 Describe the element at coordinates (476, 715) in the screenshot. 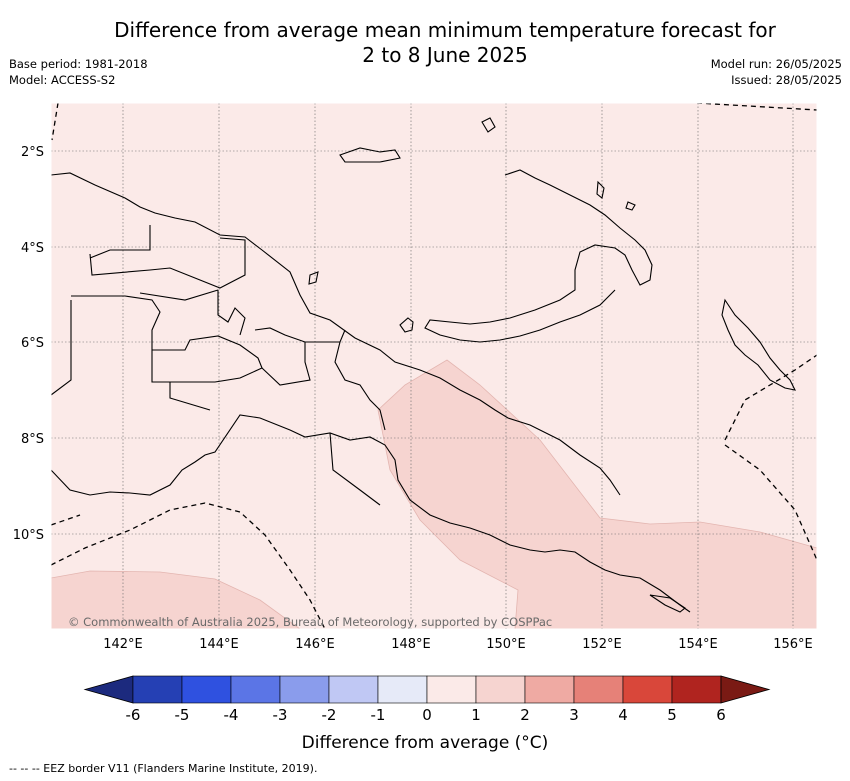

I see `colorbar-tick-label: 1` at that location.